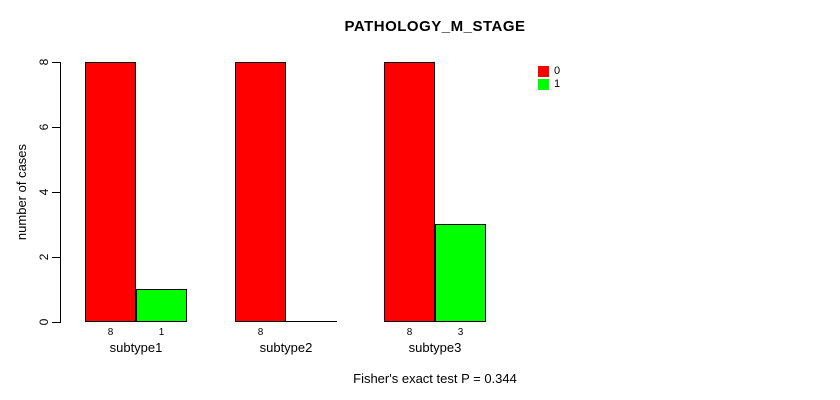 The width and height of the screenshot is (840, 400). Describe the element at coordinates (21, 192) in the screenshot. I see `y-axis-label: number of cases` at that location.